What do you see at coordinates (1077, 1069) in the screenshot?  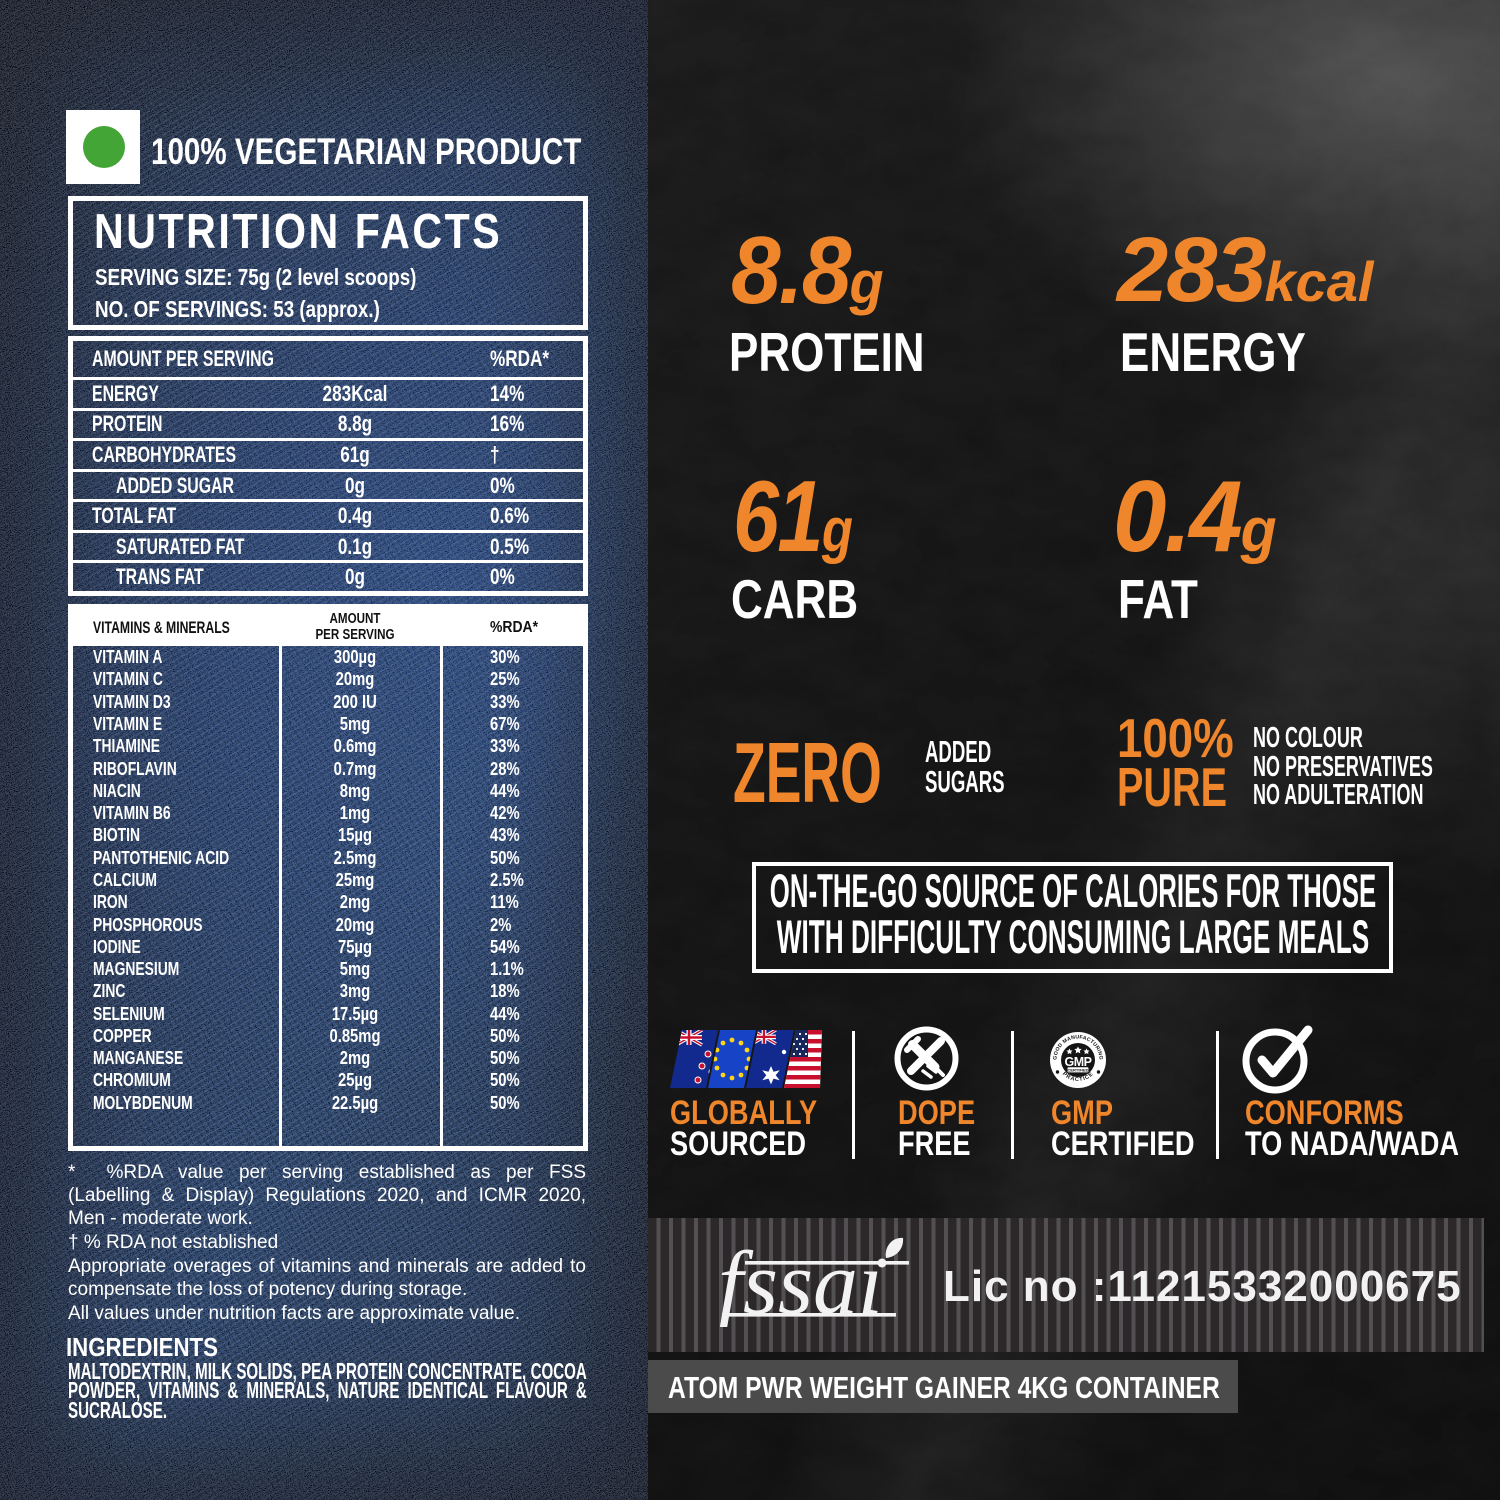 I see `svg-text: CERTIFIED` at bounding box center [1077, 1069].